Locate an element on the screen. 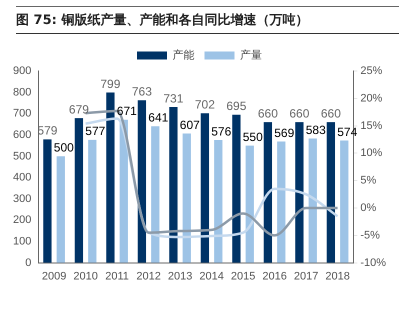  y-tick-label: 100 is located at coordinates (22, 242).